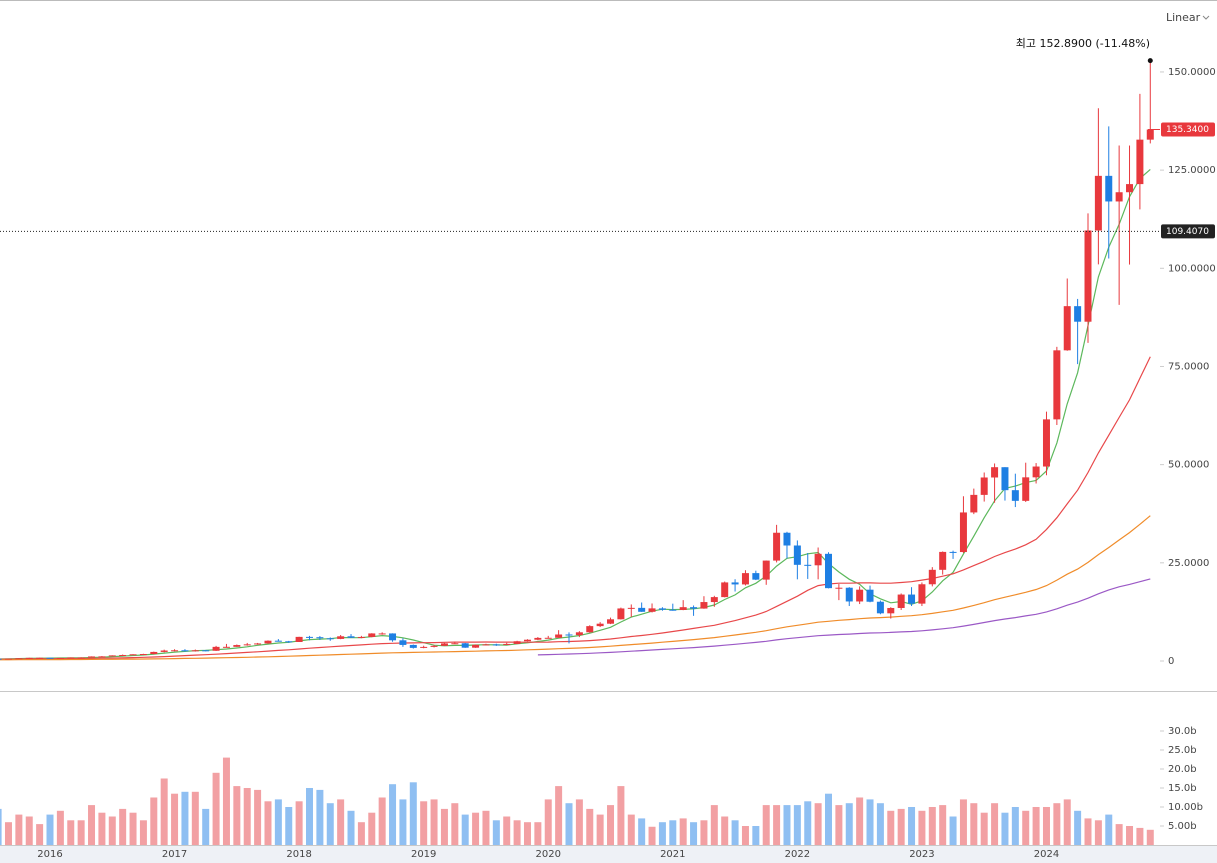 Image resolution: width=1217 pixels, height=863 pixels. I want to click on x-tick-label: 2019, so click(423, 854).